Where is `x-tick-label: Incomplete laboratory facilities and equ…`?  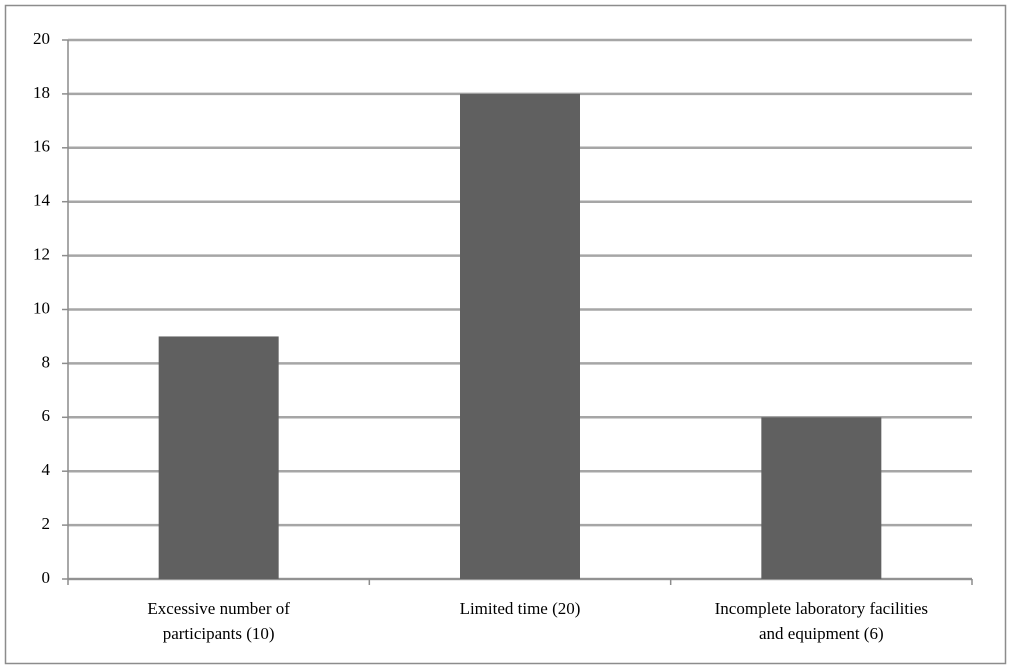
x-tick-label: Incomplete laboratory facilities and equ… is located at coordinates (821, 621).